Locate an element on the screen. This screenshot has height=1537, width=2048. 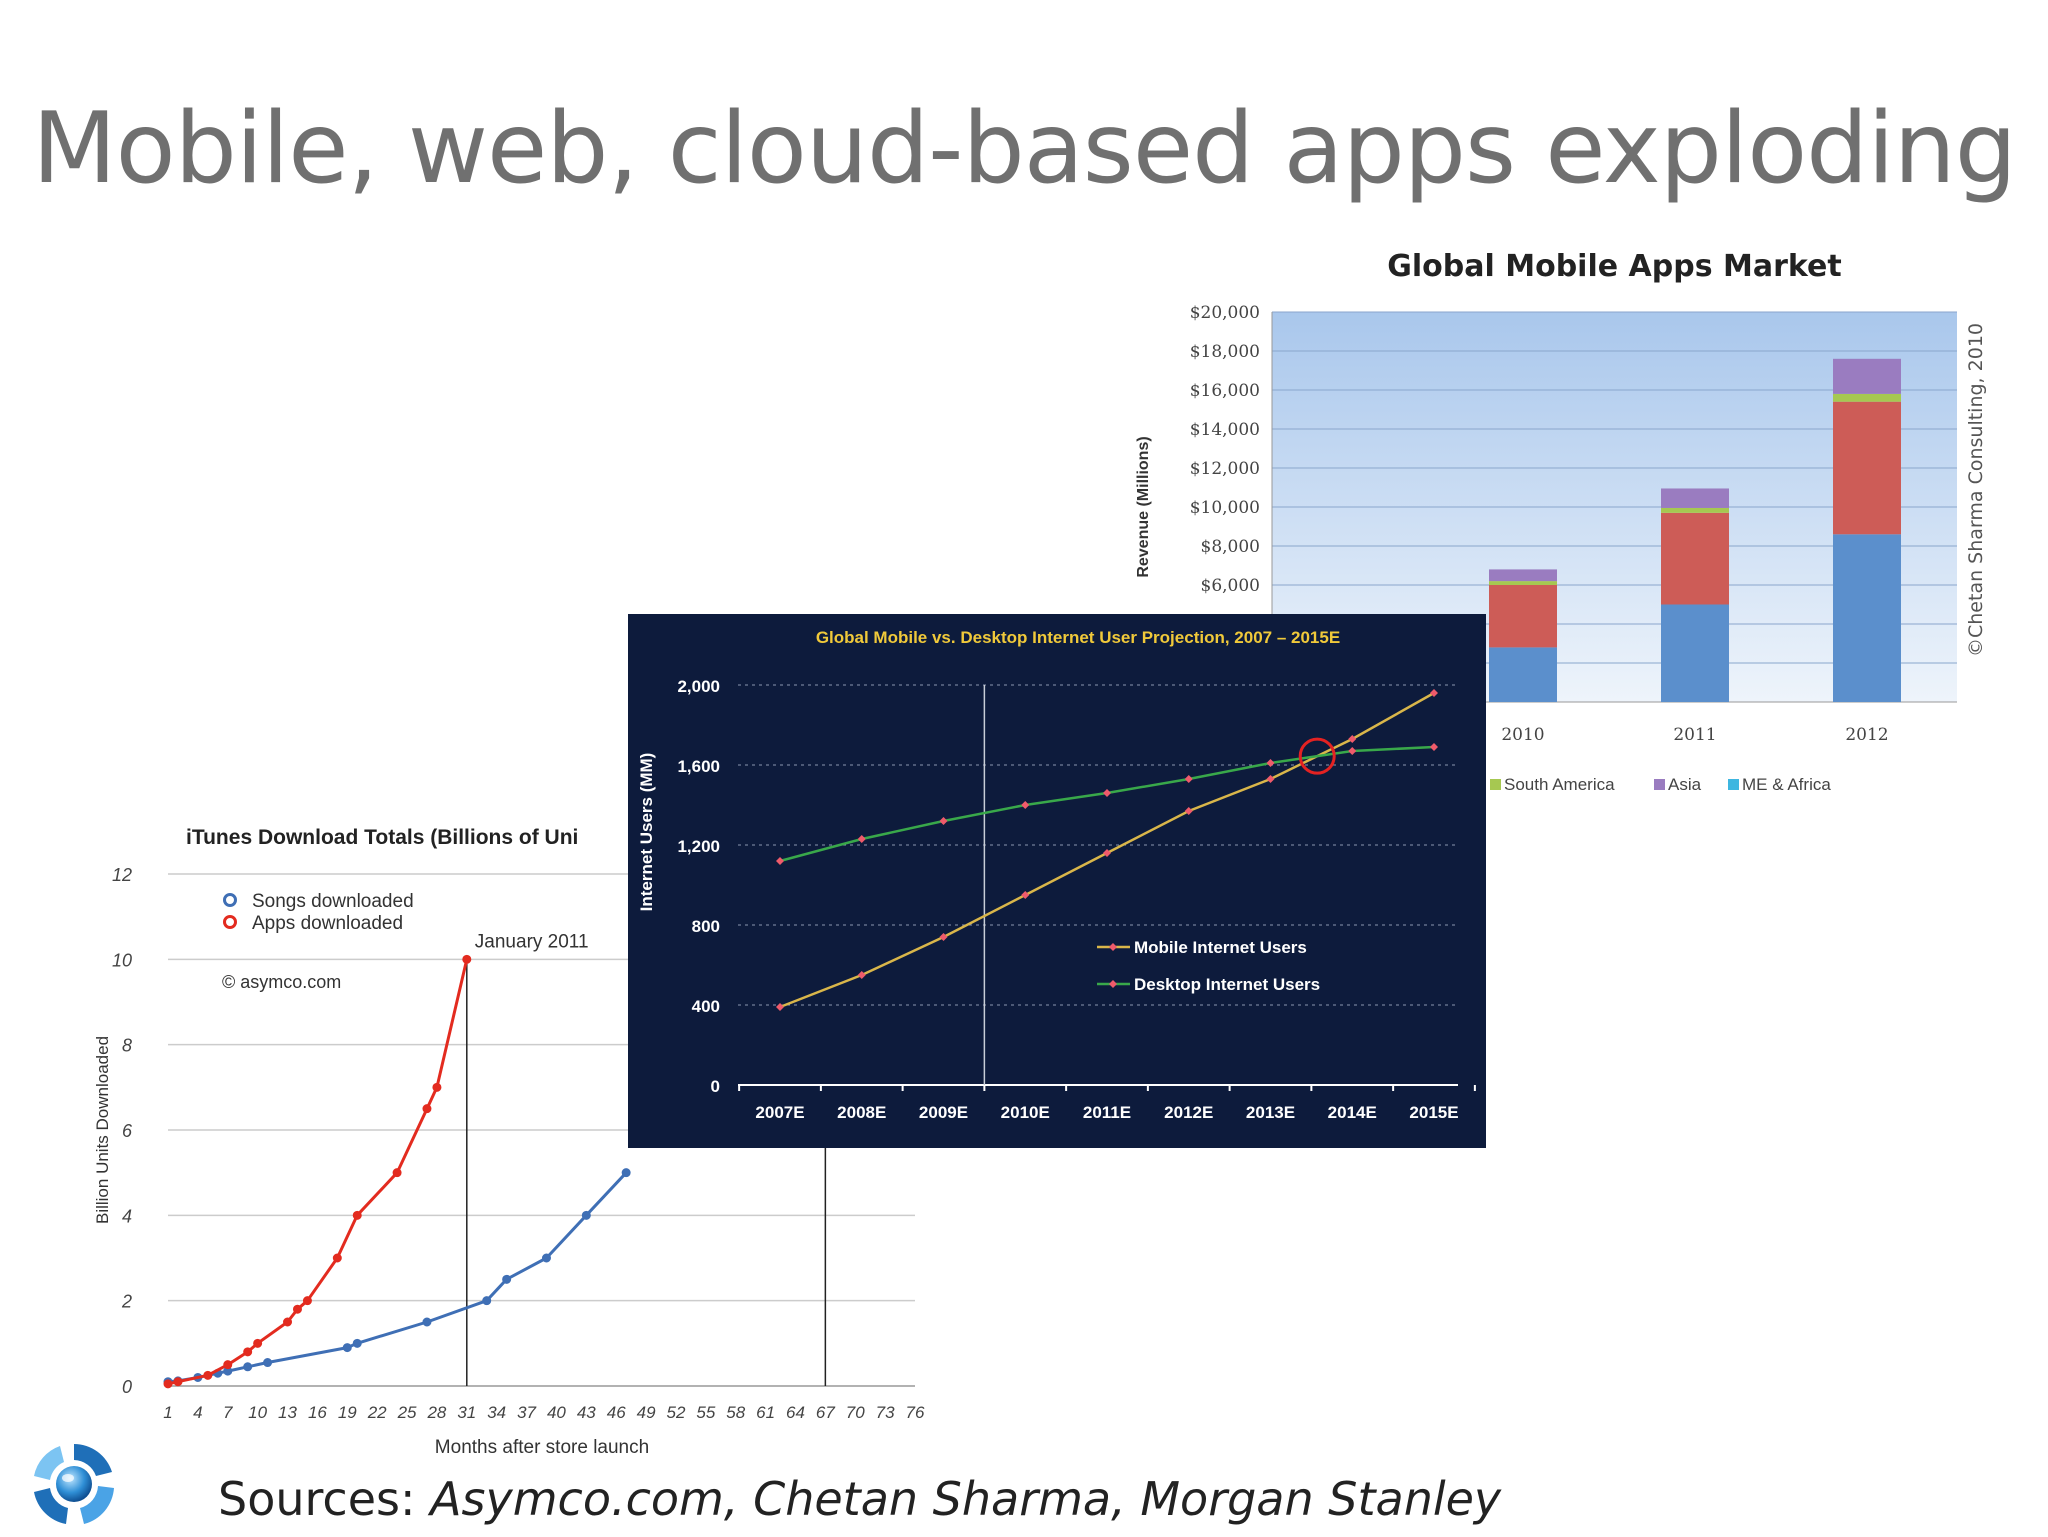
internet-legend-mobile-internet-users: Mobile Internet Users is located at coordinates (1220, 947).